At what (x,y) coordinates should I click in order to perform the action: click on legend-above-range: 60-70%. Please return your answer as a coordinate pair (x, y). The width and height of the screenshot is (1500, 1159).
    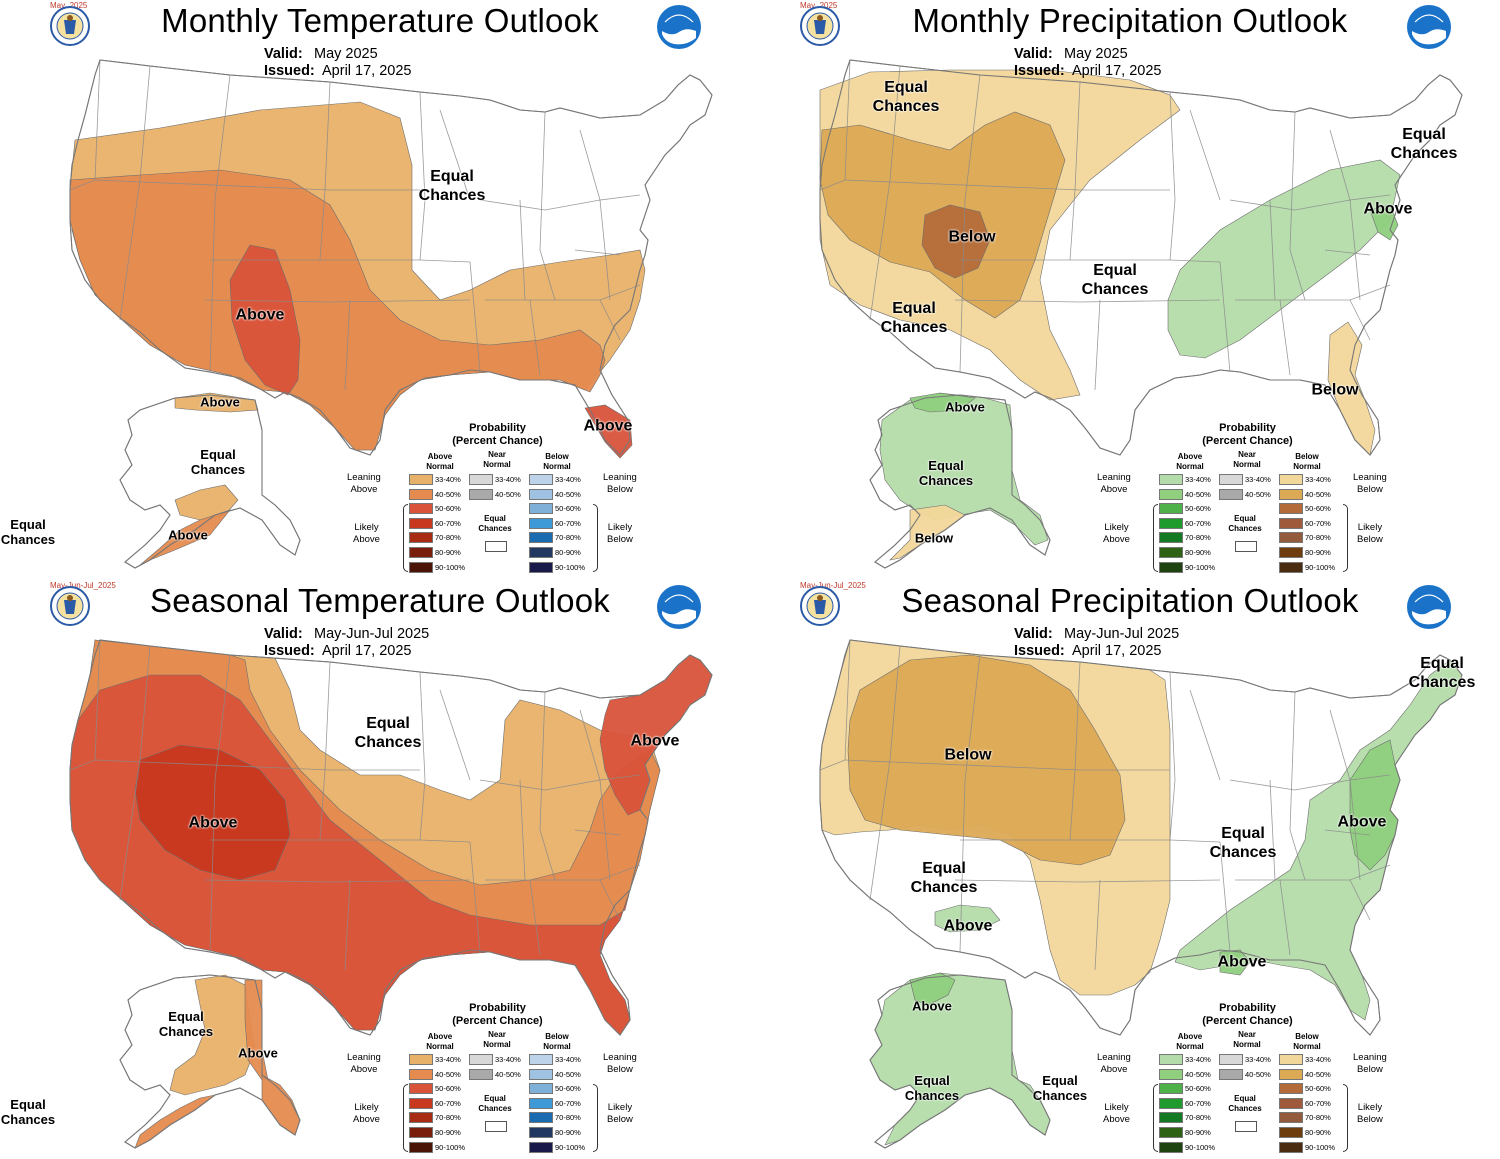
    Looking at the image, I should click on (1198, 523).